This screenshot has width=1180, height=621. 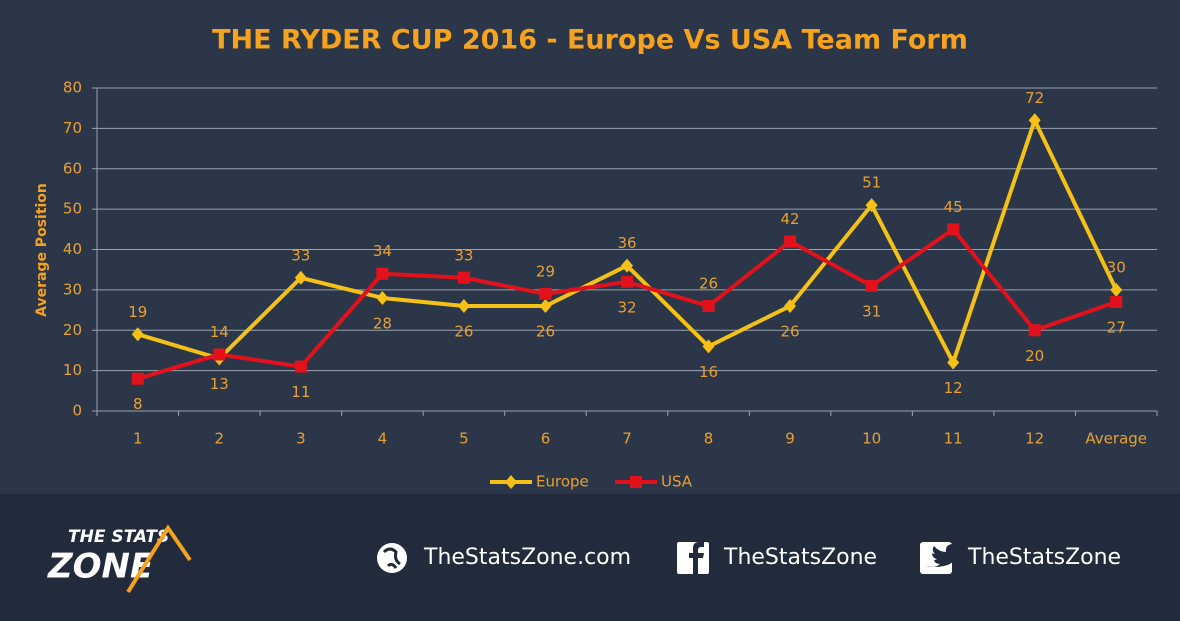 I want to click on legend-label: USA, so click(x=677, y=482).